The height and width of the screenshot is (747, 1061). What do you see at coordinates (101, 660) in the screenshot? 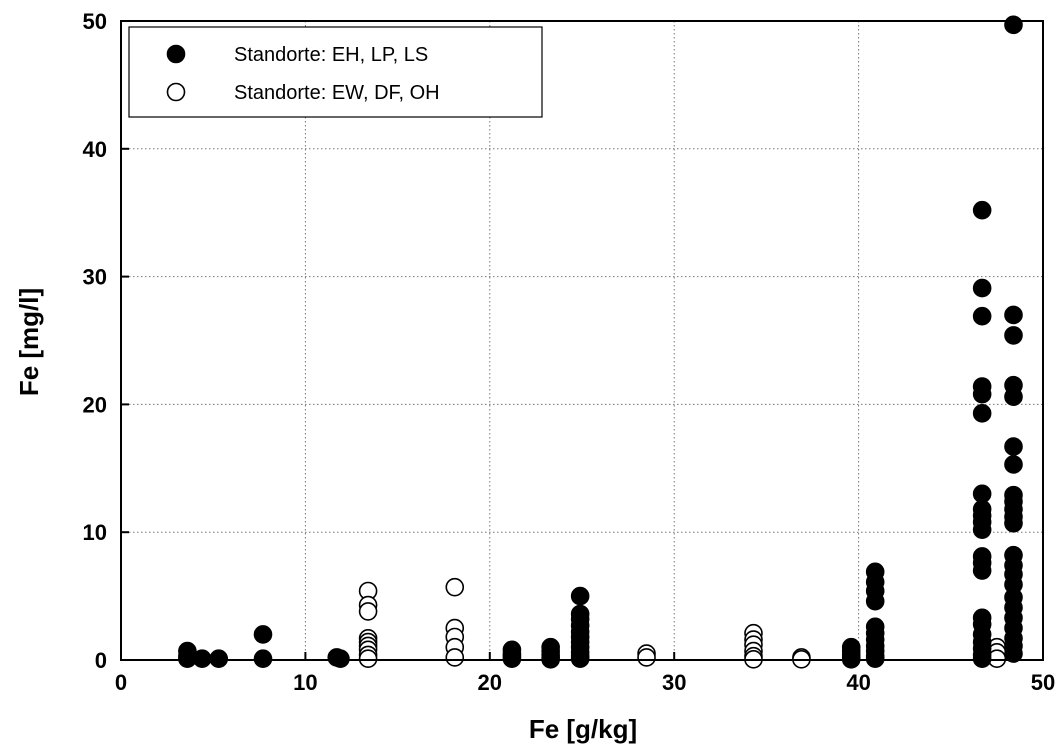
I see `y-tick-label: 0` at bounding box center [101, 660].